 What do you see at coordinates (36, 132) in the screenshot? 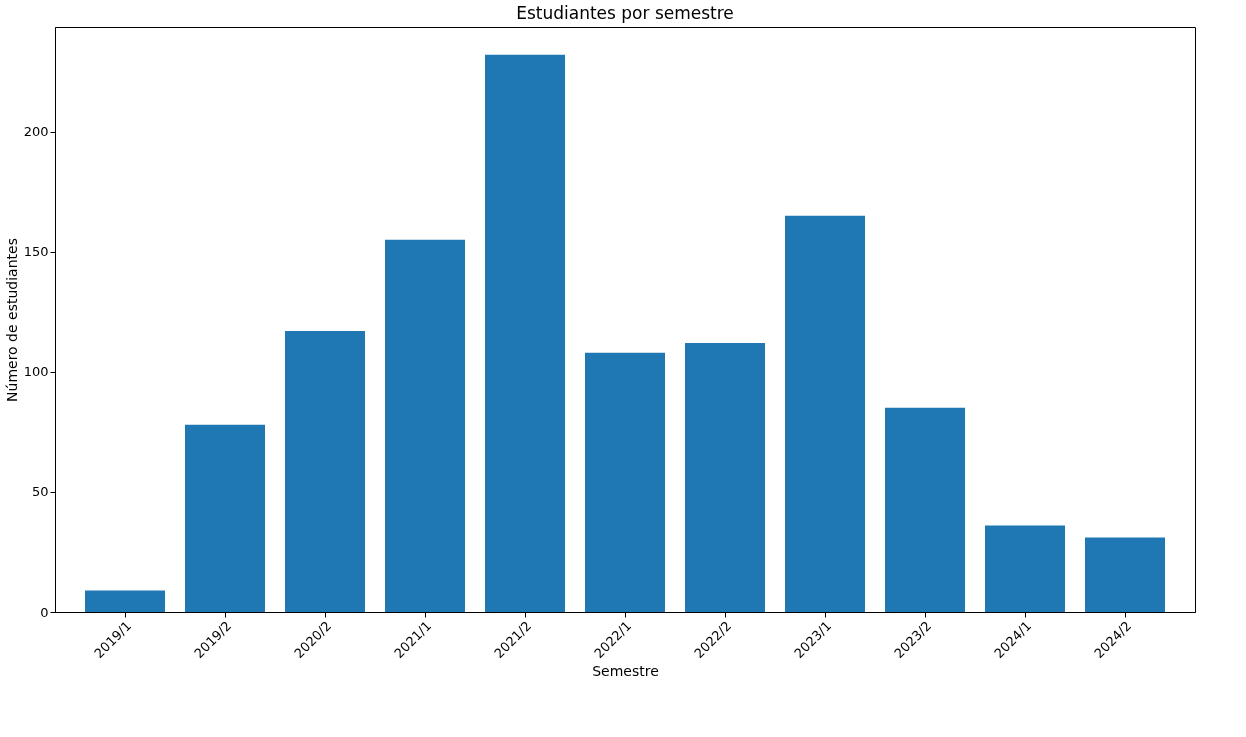
I see `y-tick-label: 200` at bounding box center [36, 132].